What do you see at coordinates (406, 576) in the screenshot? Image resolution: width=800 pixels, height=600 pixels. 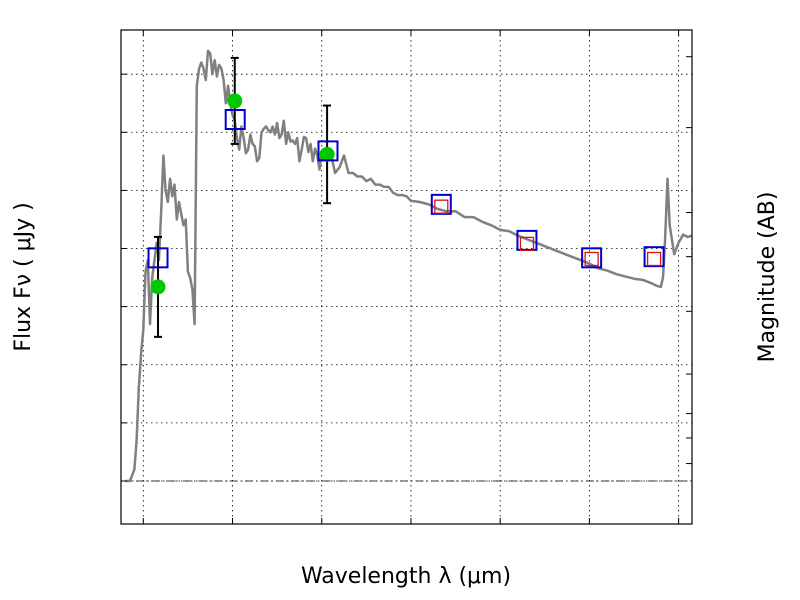 I see `x-axis-label: Wavelength λ (μm)` at bounding box center [406, 576].